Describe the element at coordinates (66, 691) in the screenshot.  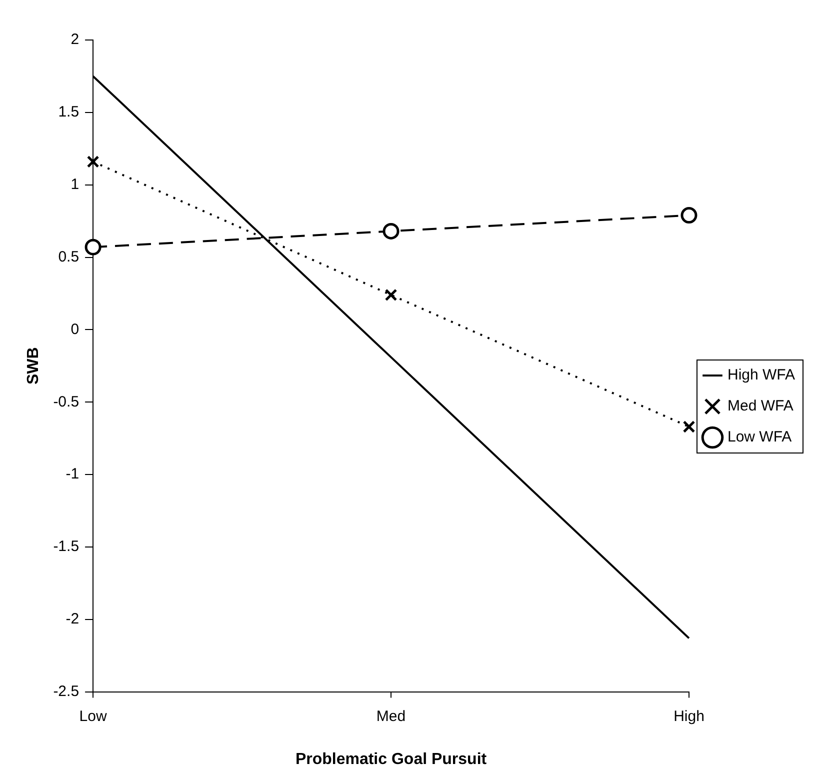
I see `y-tick-label: -2.5` at that location.